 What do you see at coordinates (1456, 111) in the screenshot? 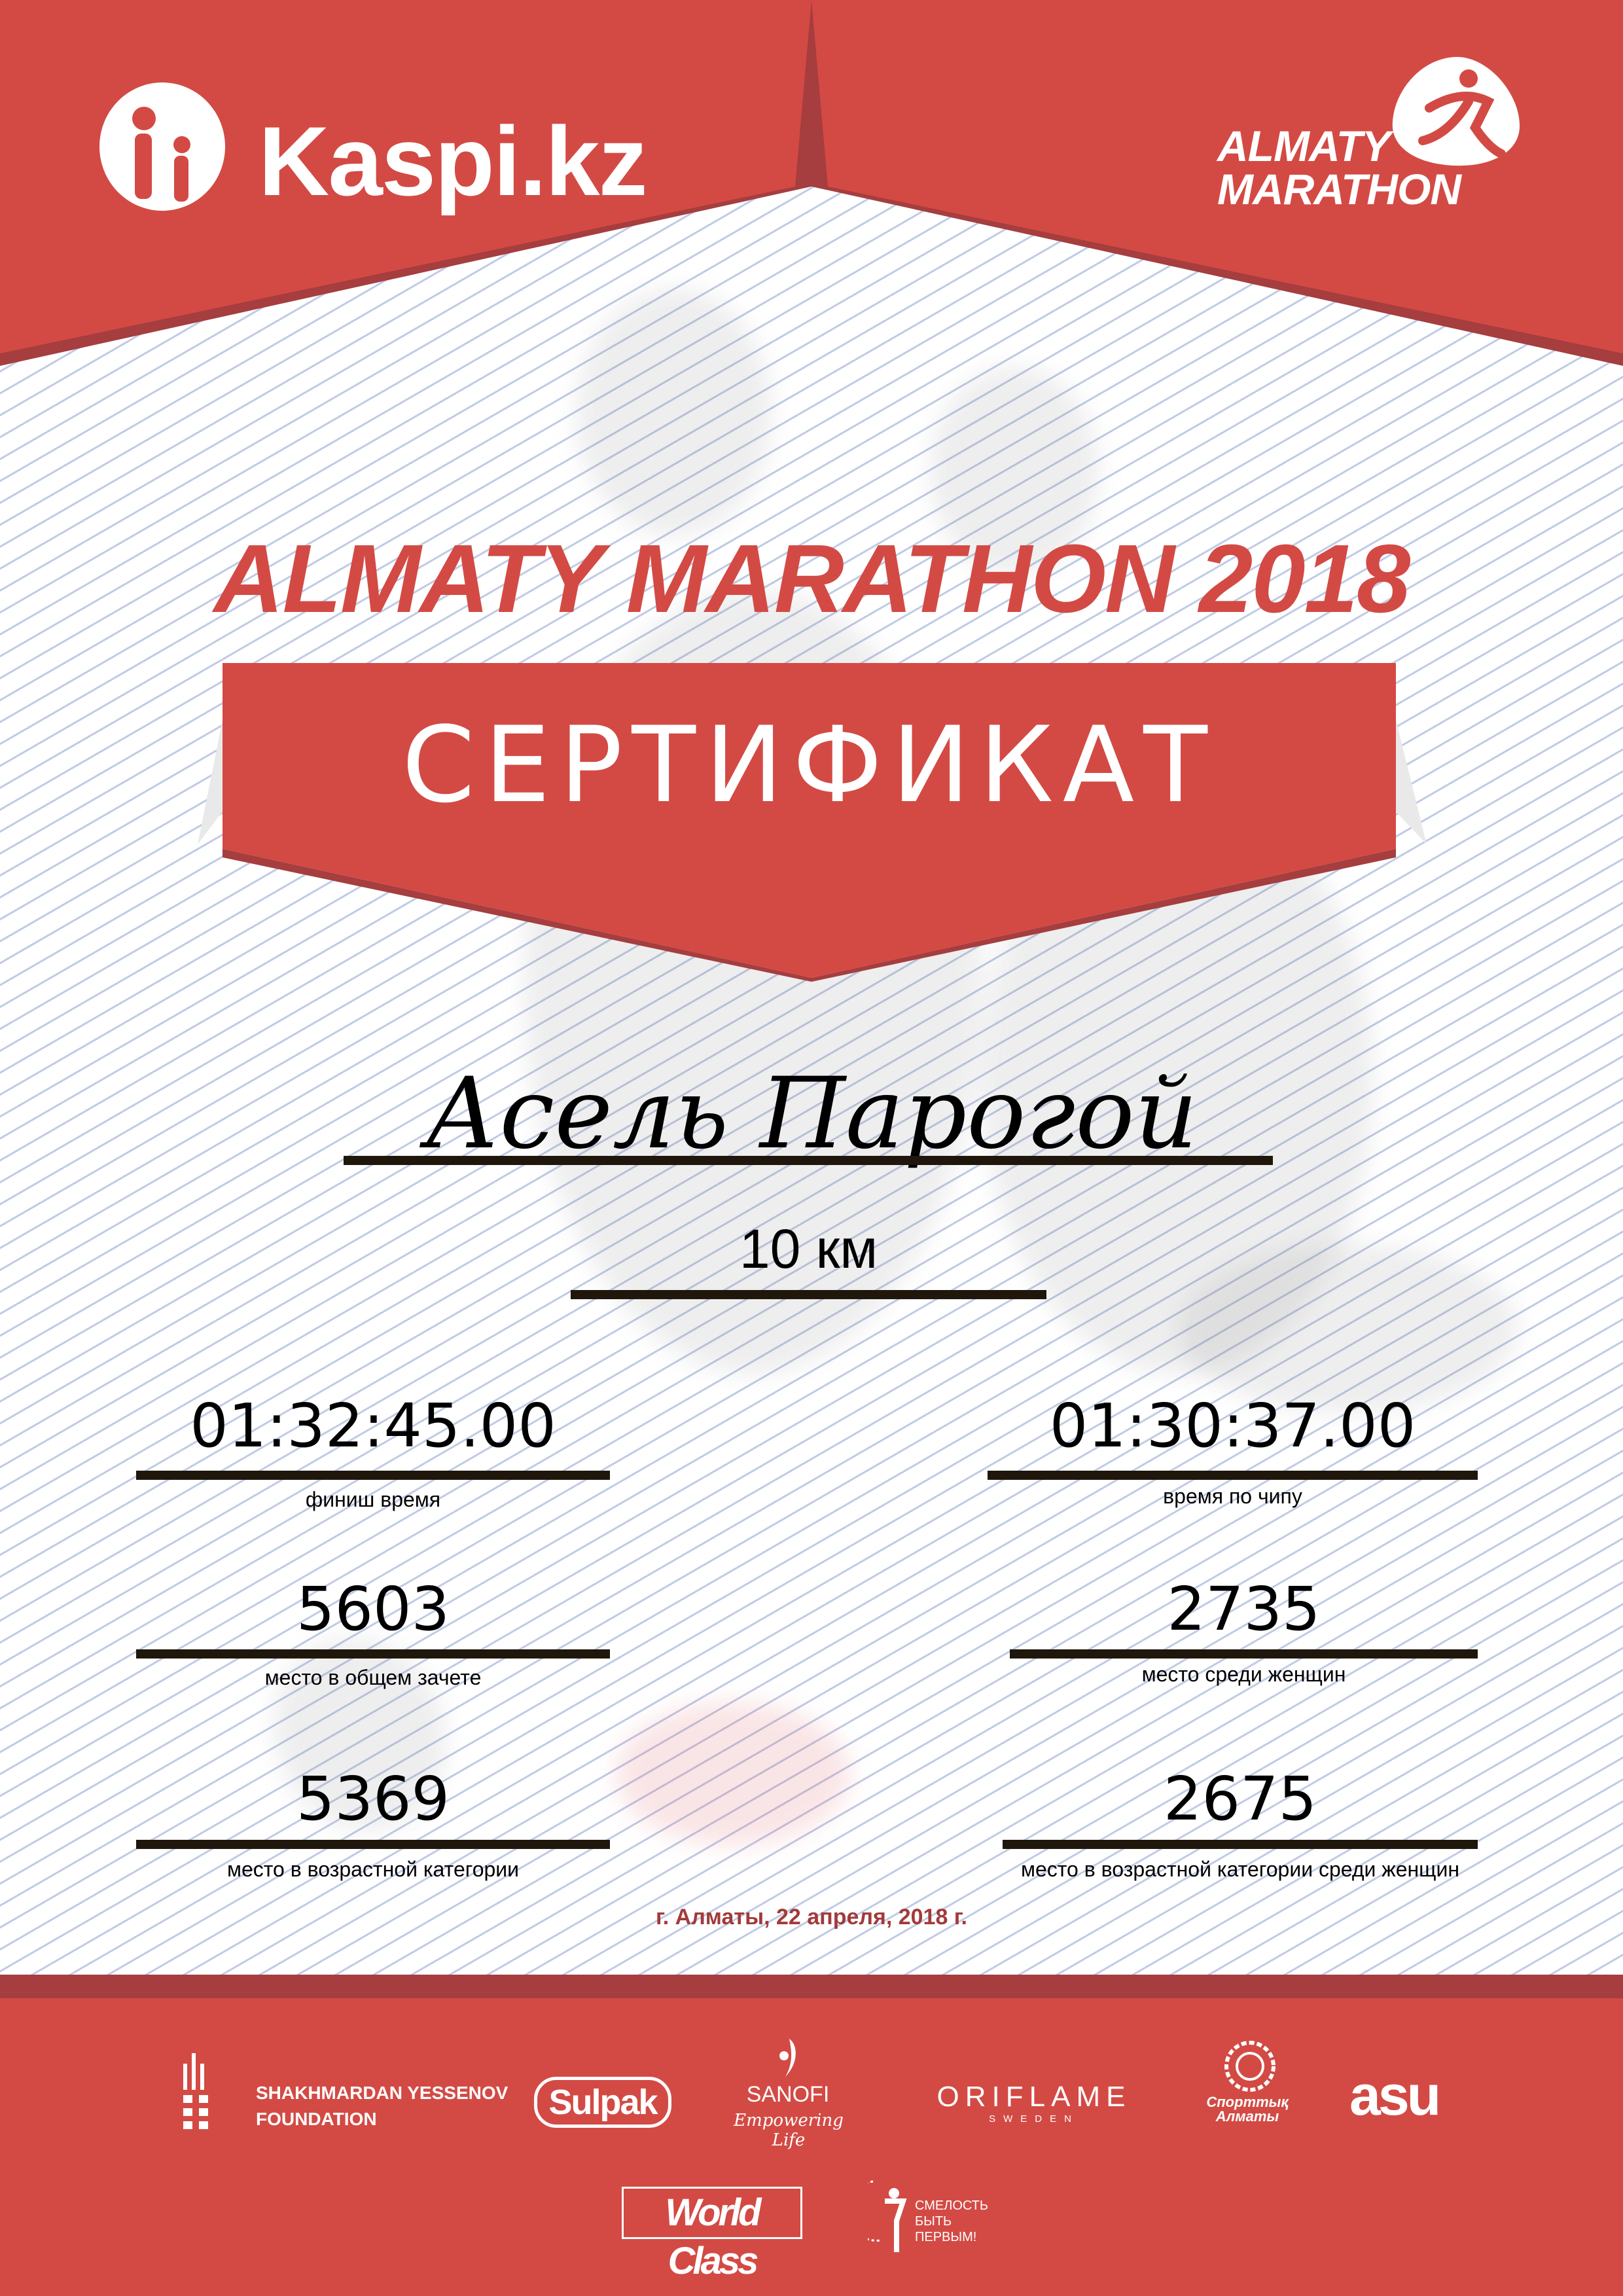
I see `runner-icon` at bounding box center [1456, 111].